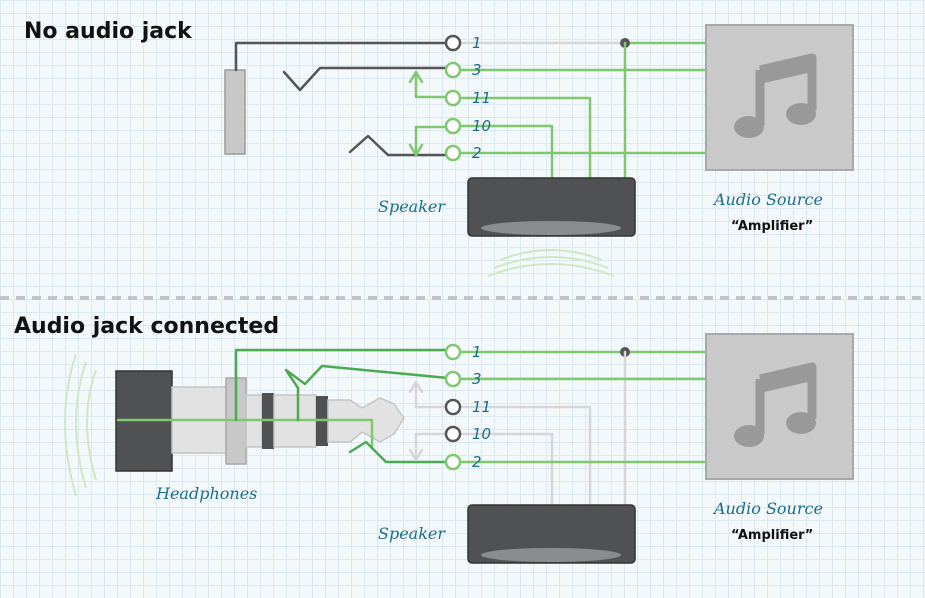 The image size is (925, 598). Describe the element at coordinates (431, 395) in the screenshot. I see `switch-arrow-3-11-bottom` at that location.